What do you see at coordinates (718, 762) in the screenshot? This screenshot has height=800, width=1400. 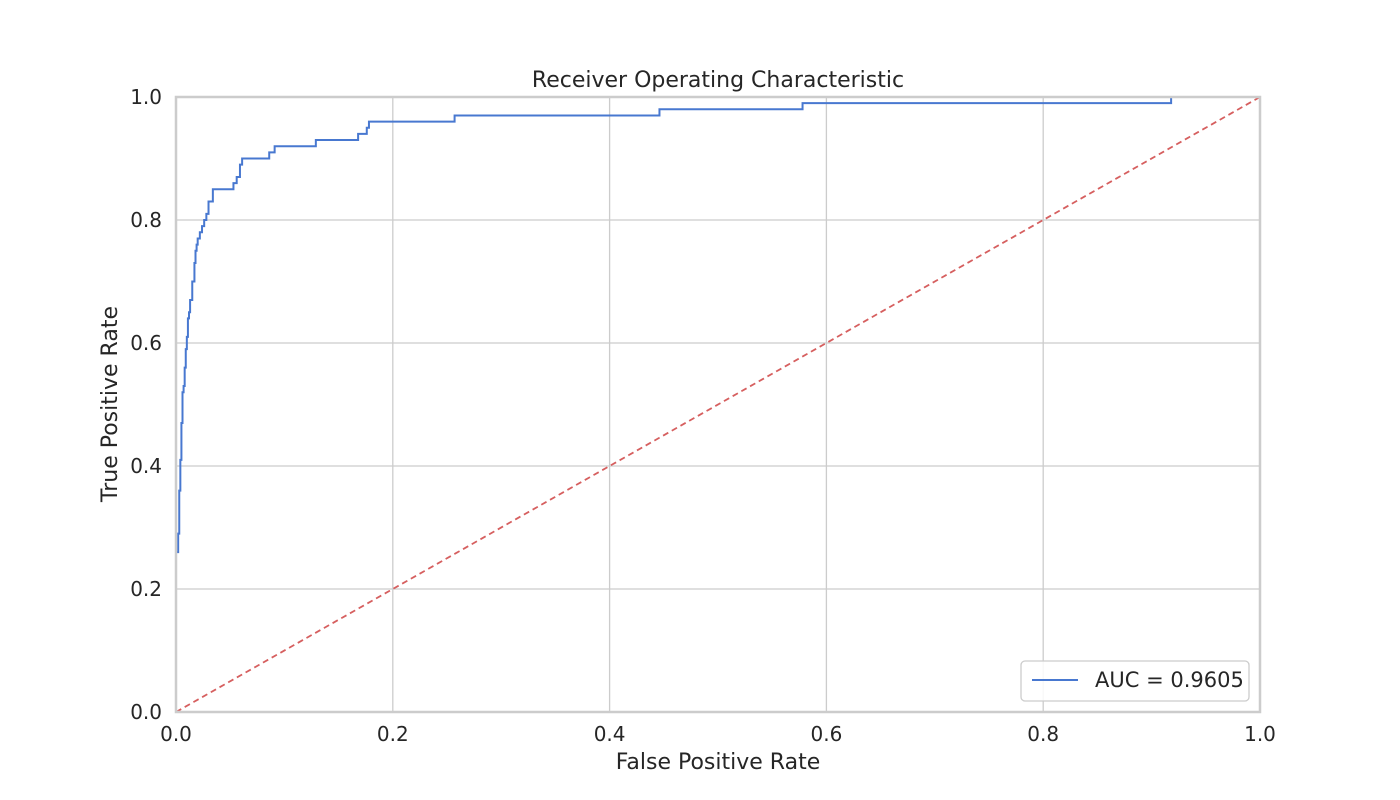 I see `x-axis-label: False Positive Rate` at bounding box center [718, 762].